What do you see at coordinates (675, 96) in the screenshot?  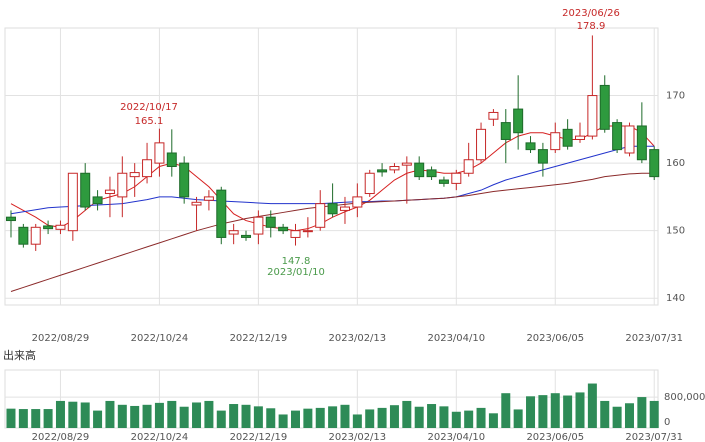 I see `y-tick-label: 170` at bounding box center [675, 96].